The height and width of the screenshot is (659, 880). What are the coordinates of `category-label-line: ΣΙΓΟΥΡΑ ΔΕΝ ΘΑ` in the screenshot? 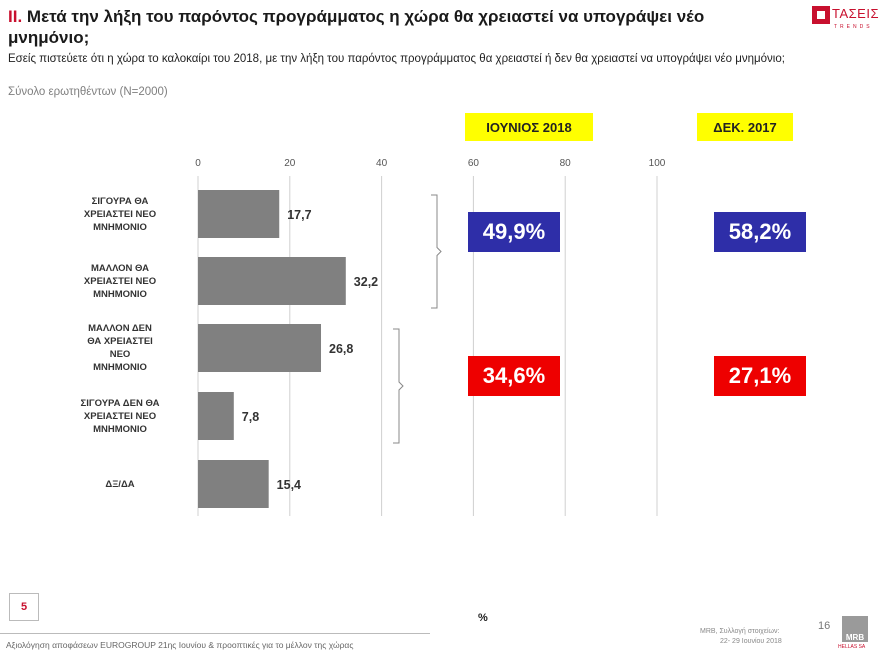 It's located at (120, 403).